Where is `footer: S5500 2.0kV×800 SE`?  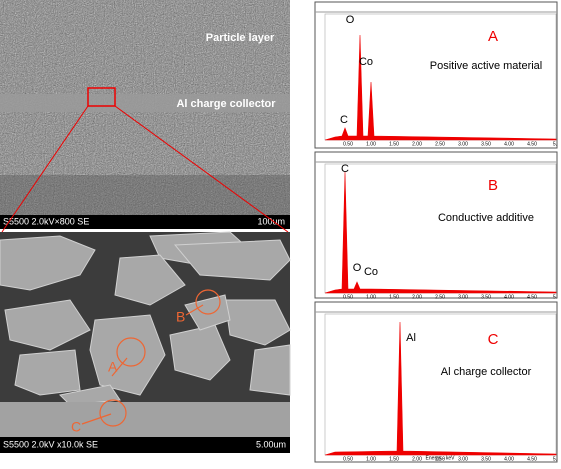
footer: S5500 2.0kV×800 SE is located at coordinates (46, 221).